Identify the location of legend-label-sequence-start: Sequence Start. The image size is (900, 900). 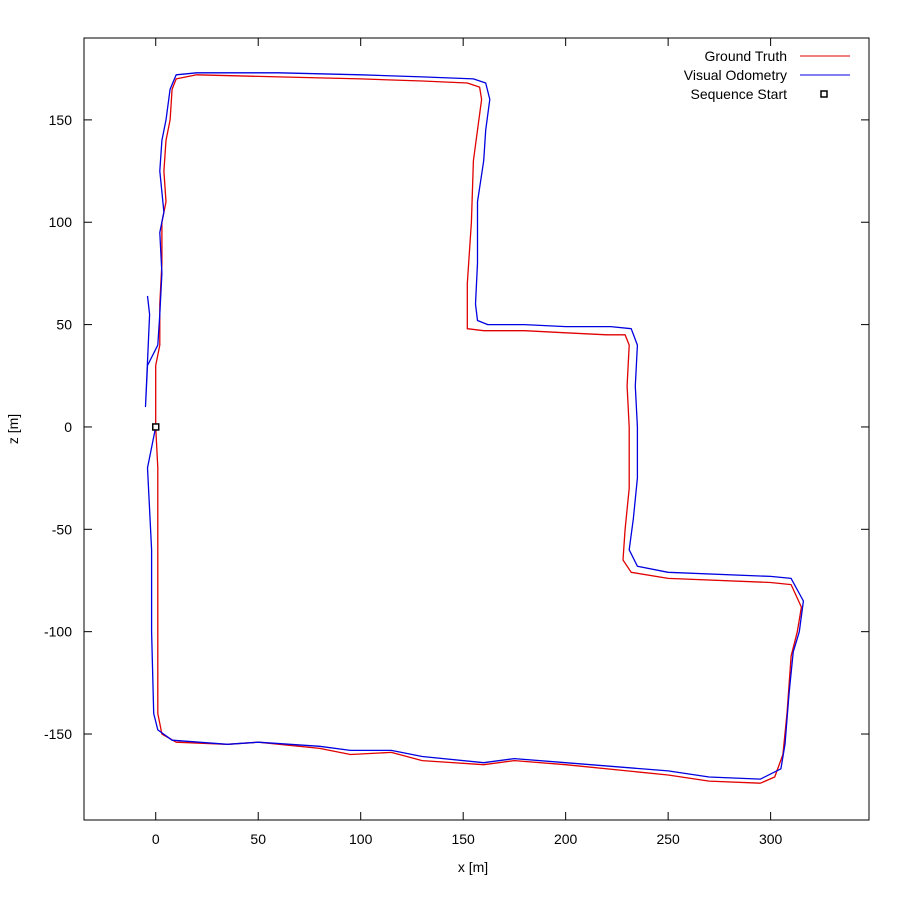
(738, 94).